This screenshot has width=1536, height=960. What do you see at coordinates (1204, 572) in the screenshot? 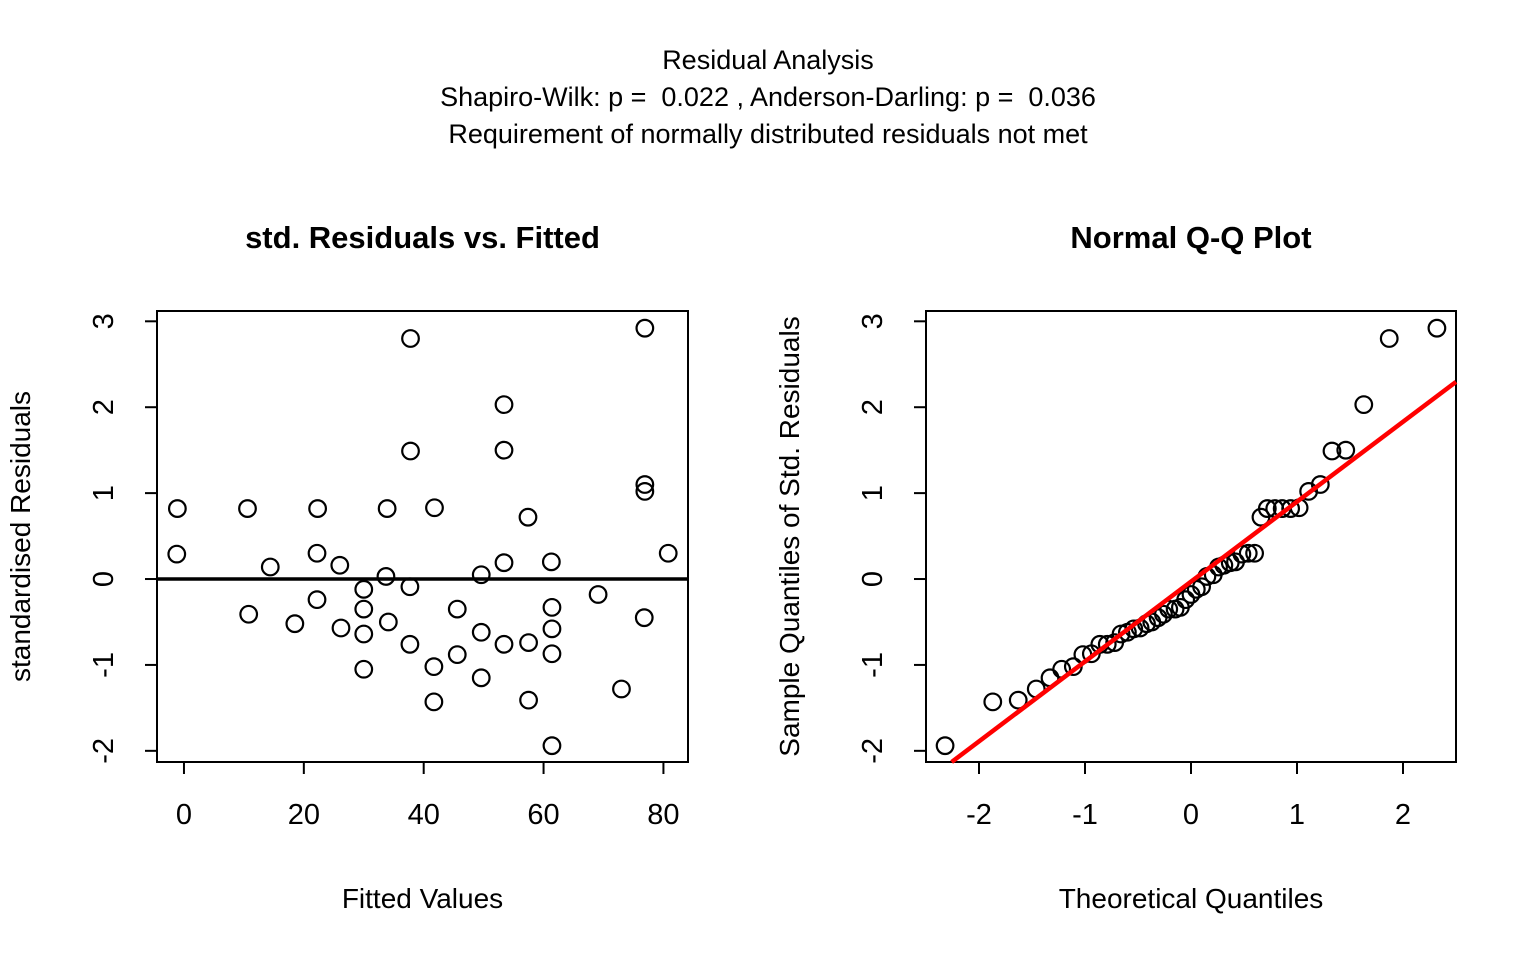
I see `qq-reference-line` at bounding box center [1204, 572].